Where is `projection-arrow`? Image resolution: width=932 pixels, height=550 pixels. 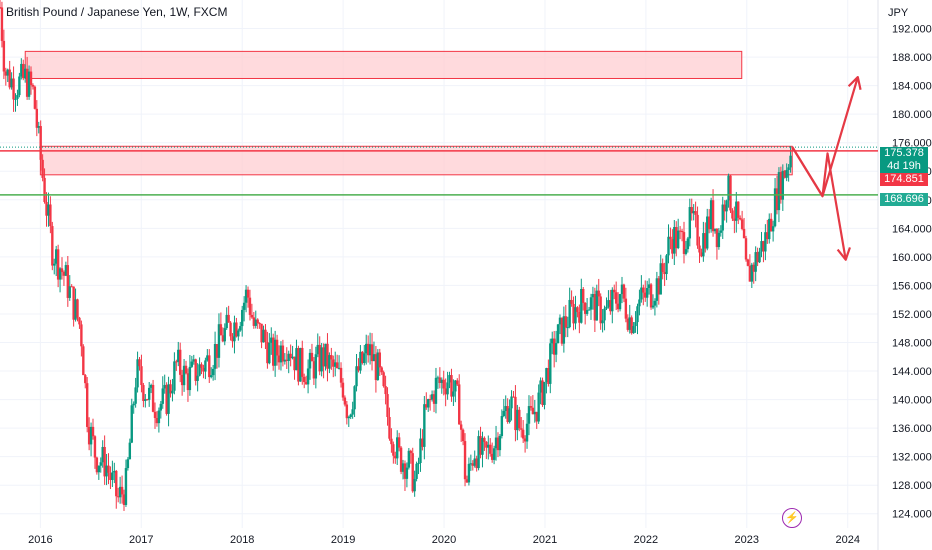 projection-arrow is located at coordinates (819, 203).